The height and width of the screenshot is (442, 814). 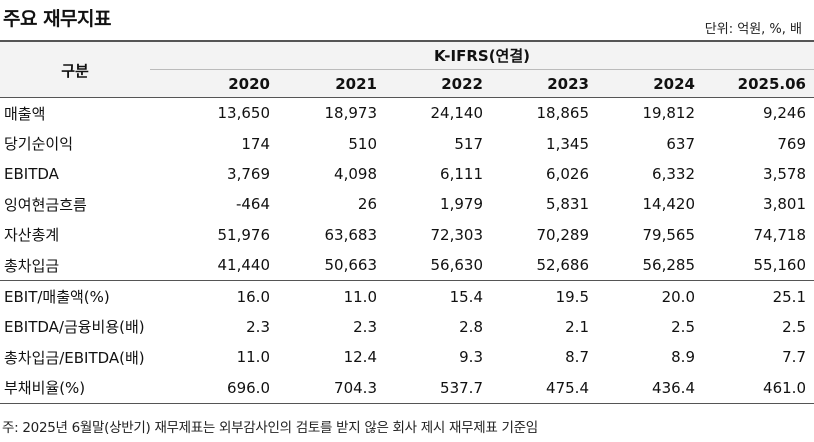 What do you see at coordinates (680, 143) in the screenshot?
I see `table-cell: 637` at bounding box center [680, 143].